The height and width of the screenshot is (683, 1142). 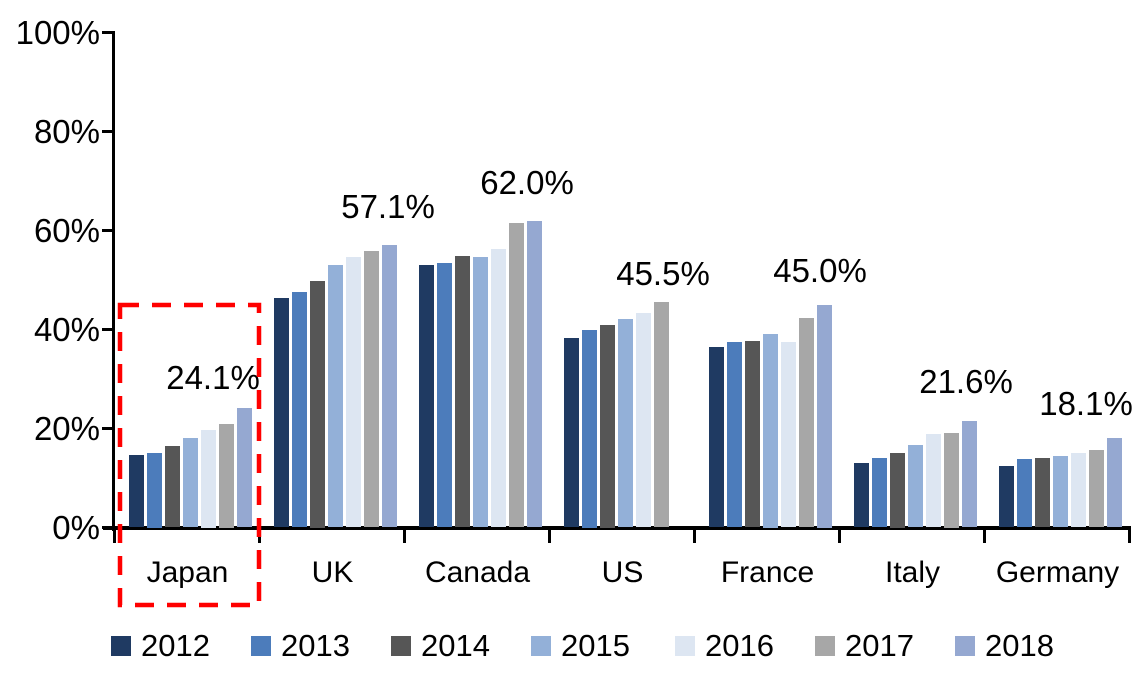 What do you see at coordinates (643, 420) in the screenshot?
I see `bar-us-2016` at bounding box center [643, 420].